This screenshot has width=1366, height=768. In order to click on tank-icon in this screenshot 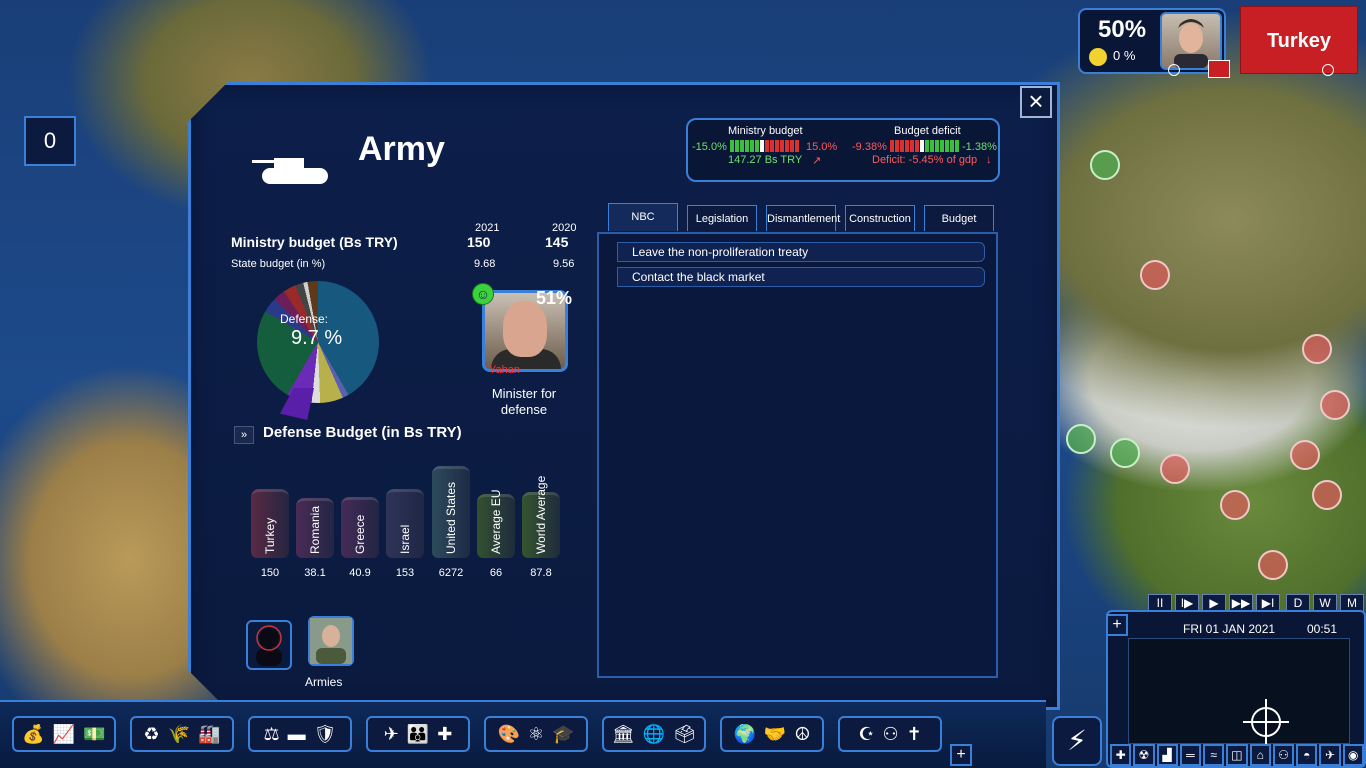, I will do `click(290, 171)`.